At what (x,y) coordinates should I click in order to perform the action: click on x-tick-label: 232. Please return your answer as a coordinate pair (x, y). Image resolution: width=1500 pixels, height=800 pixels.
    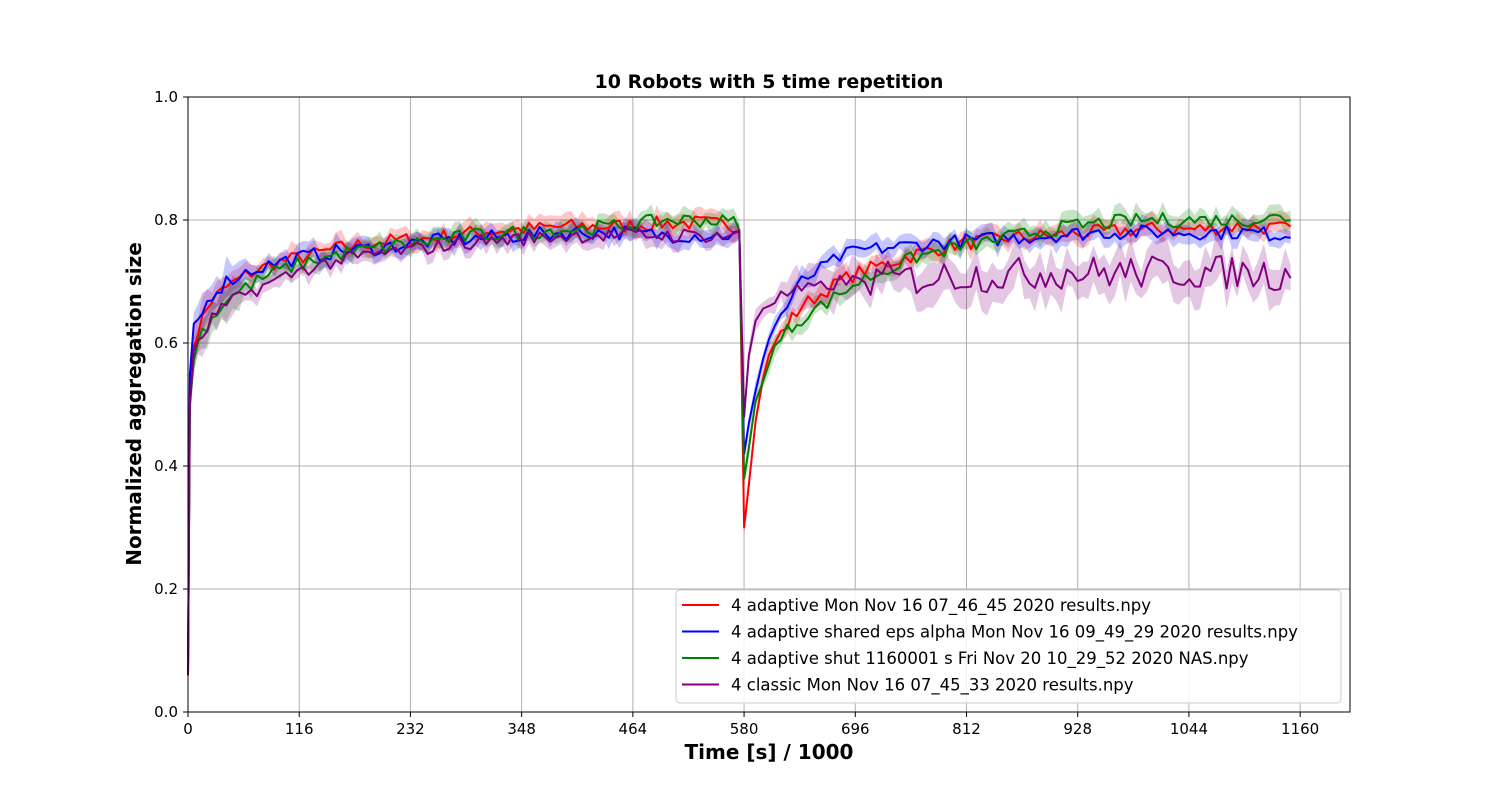
    Looking at the image, I should click on (410, 729).